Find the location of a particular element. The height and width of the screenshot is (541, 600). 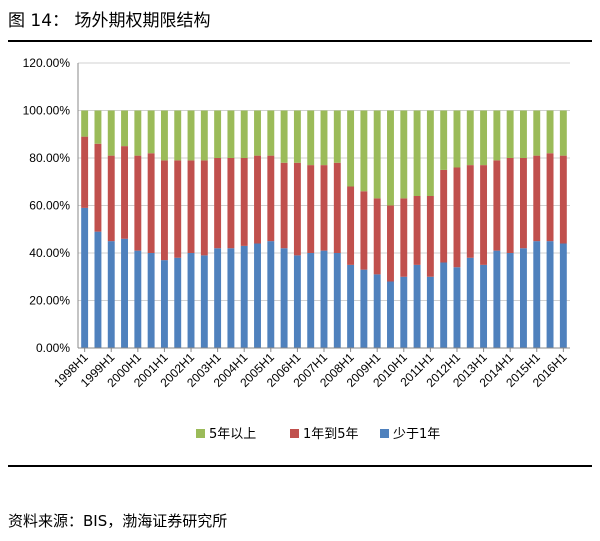

legend-label: 1年到5年 is located at coordinates (331, 434).